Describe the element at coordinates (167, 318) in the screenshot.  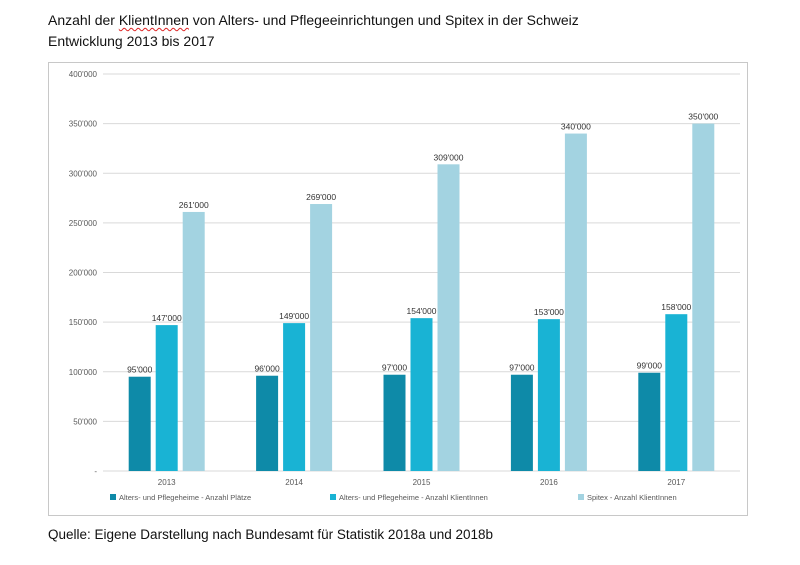
I see `data-label: 147'000` at that location.